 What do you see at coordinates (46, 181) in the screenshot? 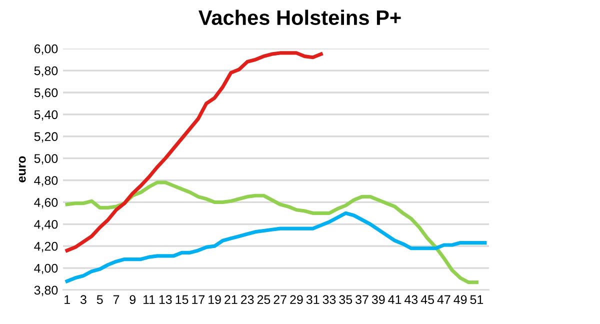
I see `y-tick-label: 4,80` at bounding box center [46, 181].